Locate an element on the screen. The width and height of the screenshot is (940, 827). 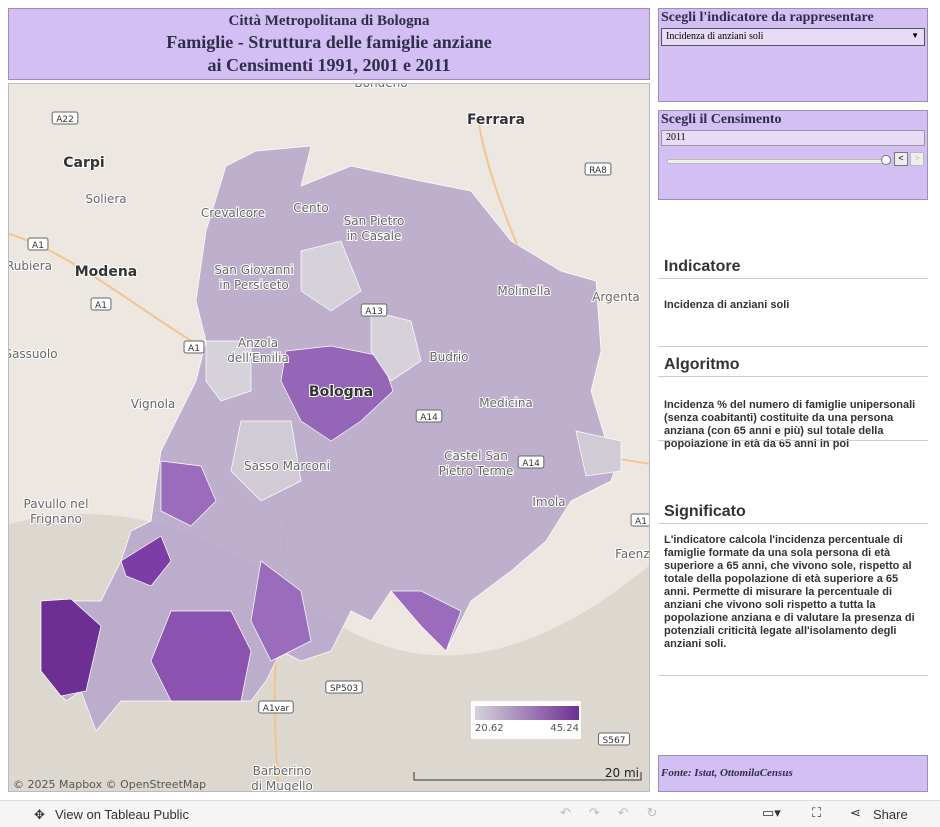
place-label: Bondeno is located at coordinates (380, 86).